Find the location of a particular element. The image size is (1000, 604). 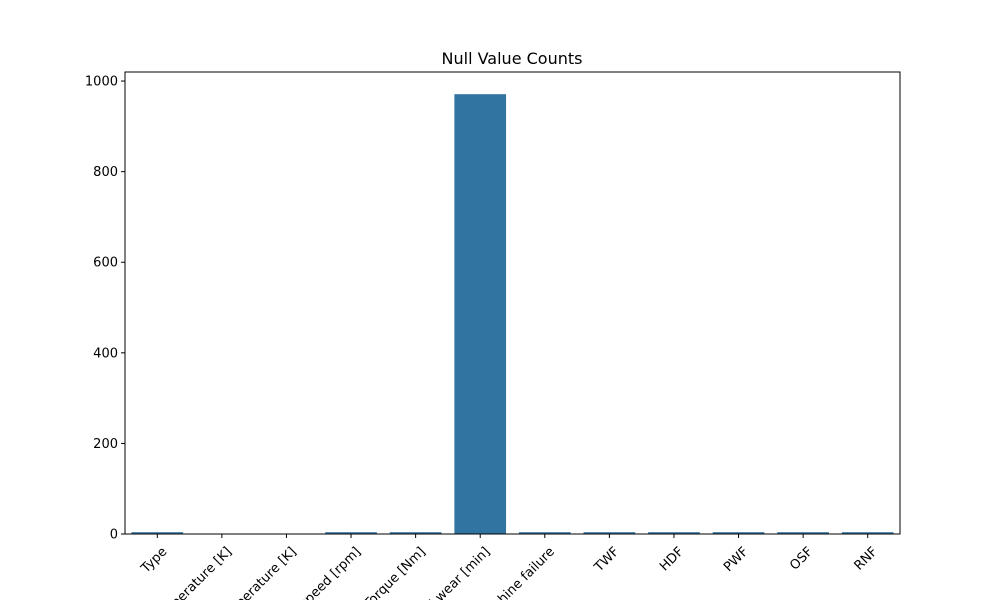

y-tick-label-2: 400 is located at coordinates (105, 353).